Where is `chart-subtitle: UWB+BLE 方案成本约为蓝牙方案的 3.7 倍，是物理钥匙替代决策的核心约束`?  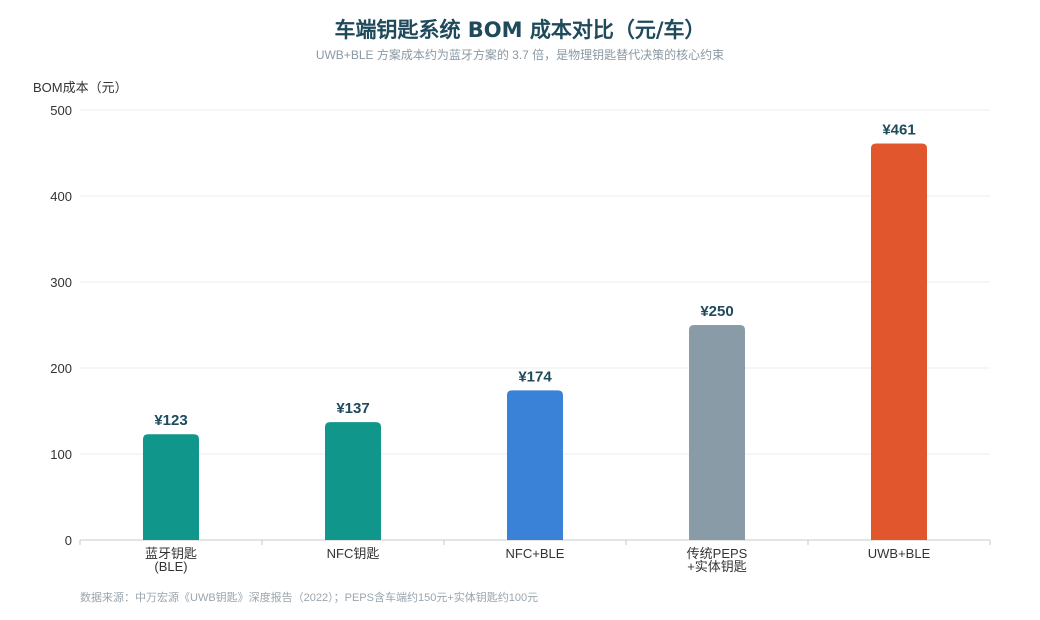 chart-subtitle: UWB+BLE 方案成本约为蓝牙方案的 3.7 倍，是物理钥匙替代决策的核心约束 is located at coordinates (520, 54).